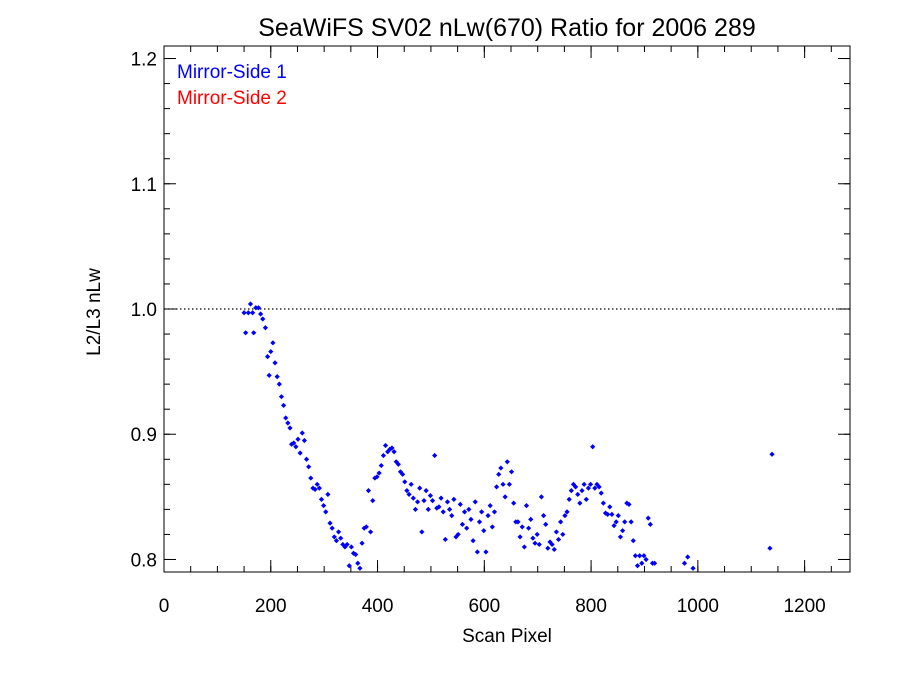 The height and width of the screenshot is (675, 900). I want to click on x-axis-label: Scan Pixel, so click(507, 636).